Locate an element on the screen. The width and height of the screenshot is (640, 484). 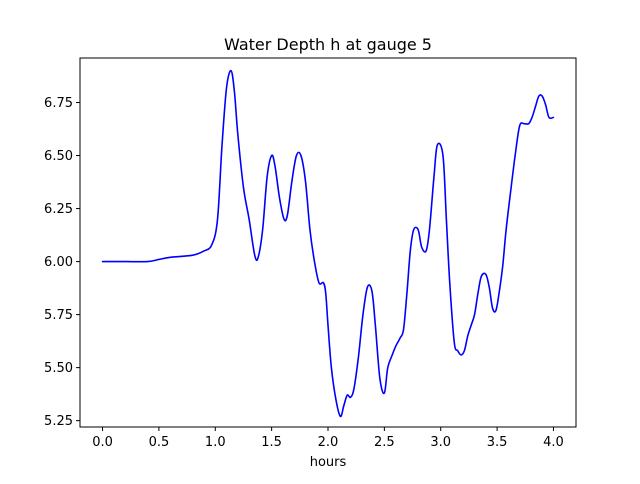
y-tick-label-1: 5.50 is located at coordinates (58, 368).